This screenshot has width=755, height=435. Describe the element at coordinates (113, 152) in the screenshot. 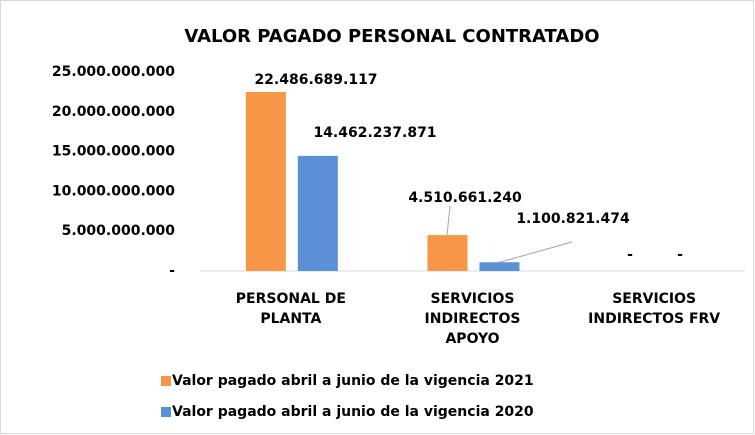

I see `y-tick-label: 15.000.000.000` at that location.